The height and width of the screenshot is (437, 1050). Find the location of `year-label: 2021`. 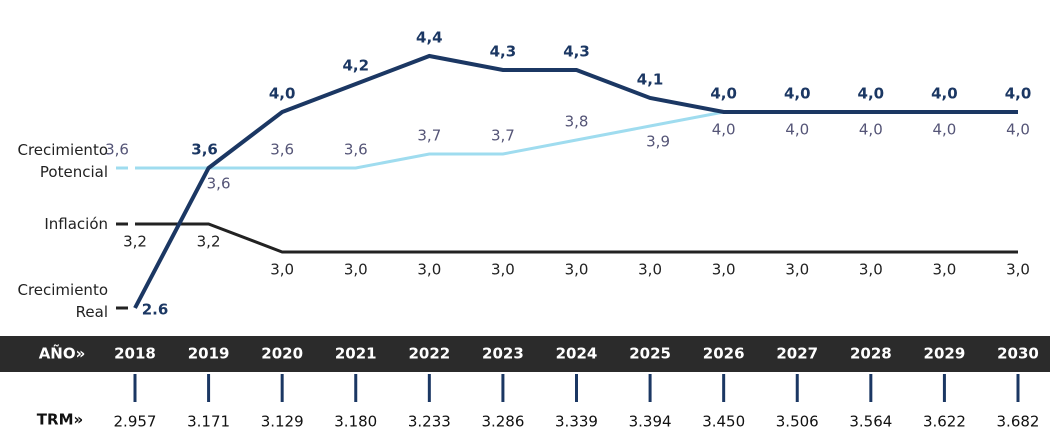

year-label: 2021 is located at coordinates (356, 354).